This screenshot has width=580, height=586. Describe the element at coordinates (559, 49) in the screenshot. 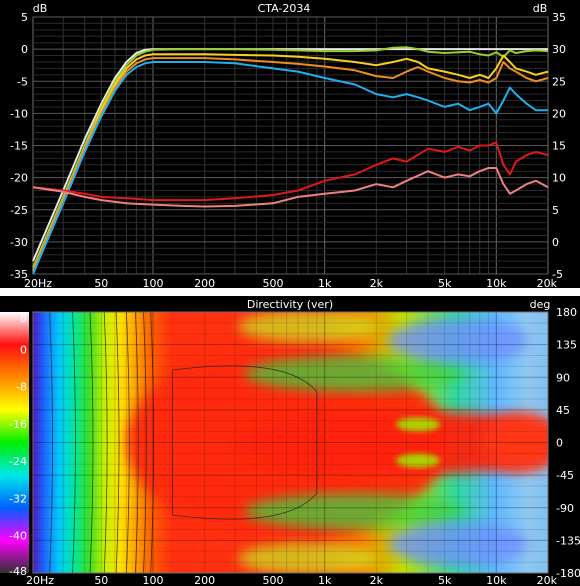

I see `top-right-y-tick-label: 30` at that location.